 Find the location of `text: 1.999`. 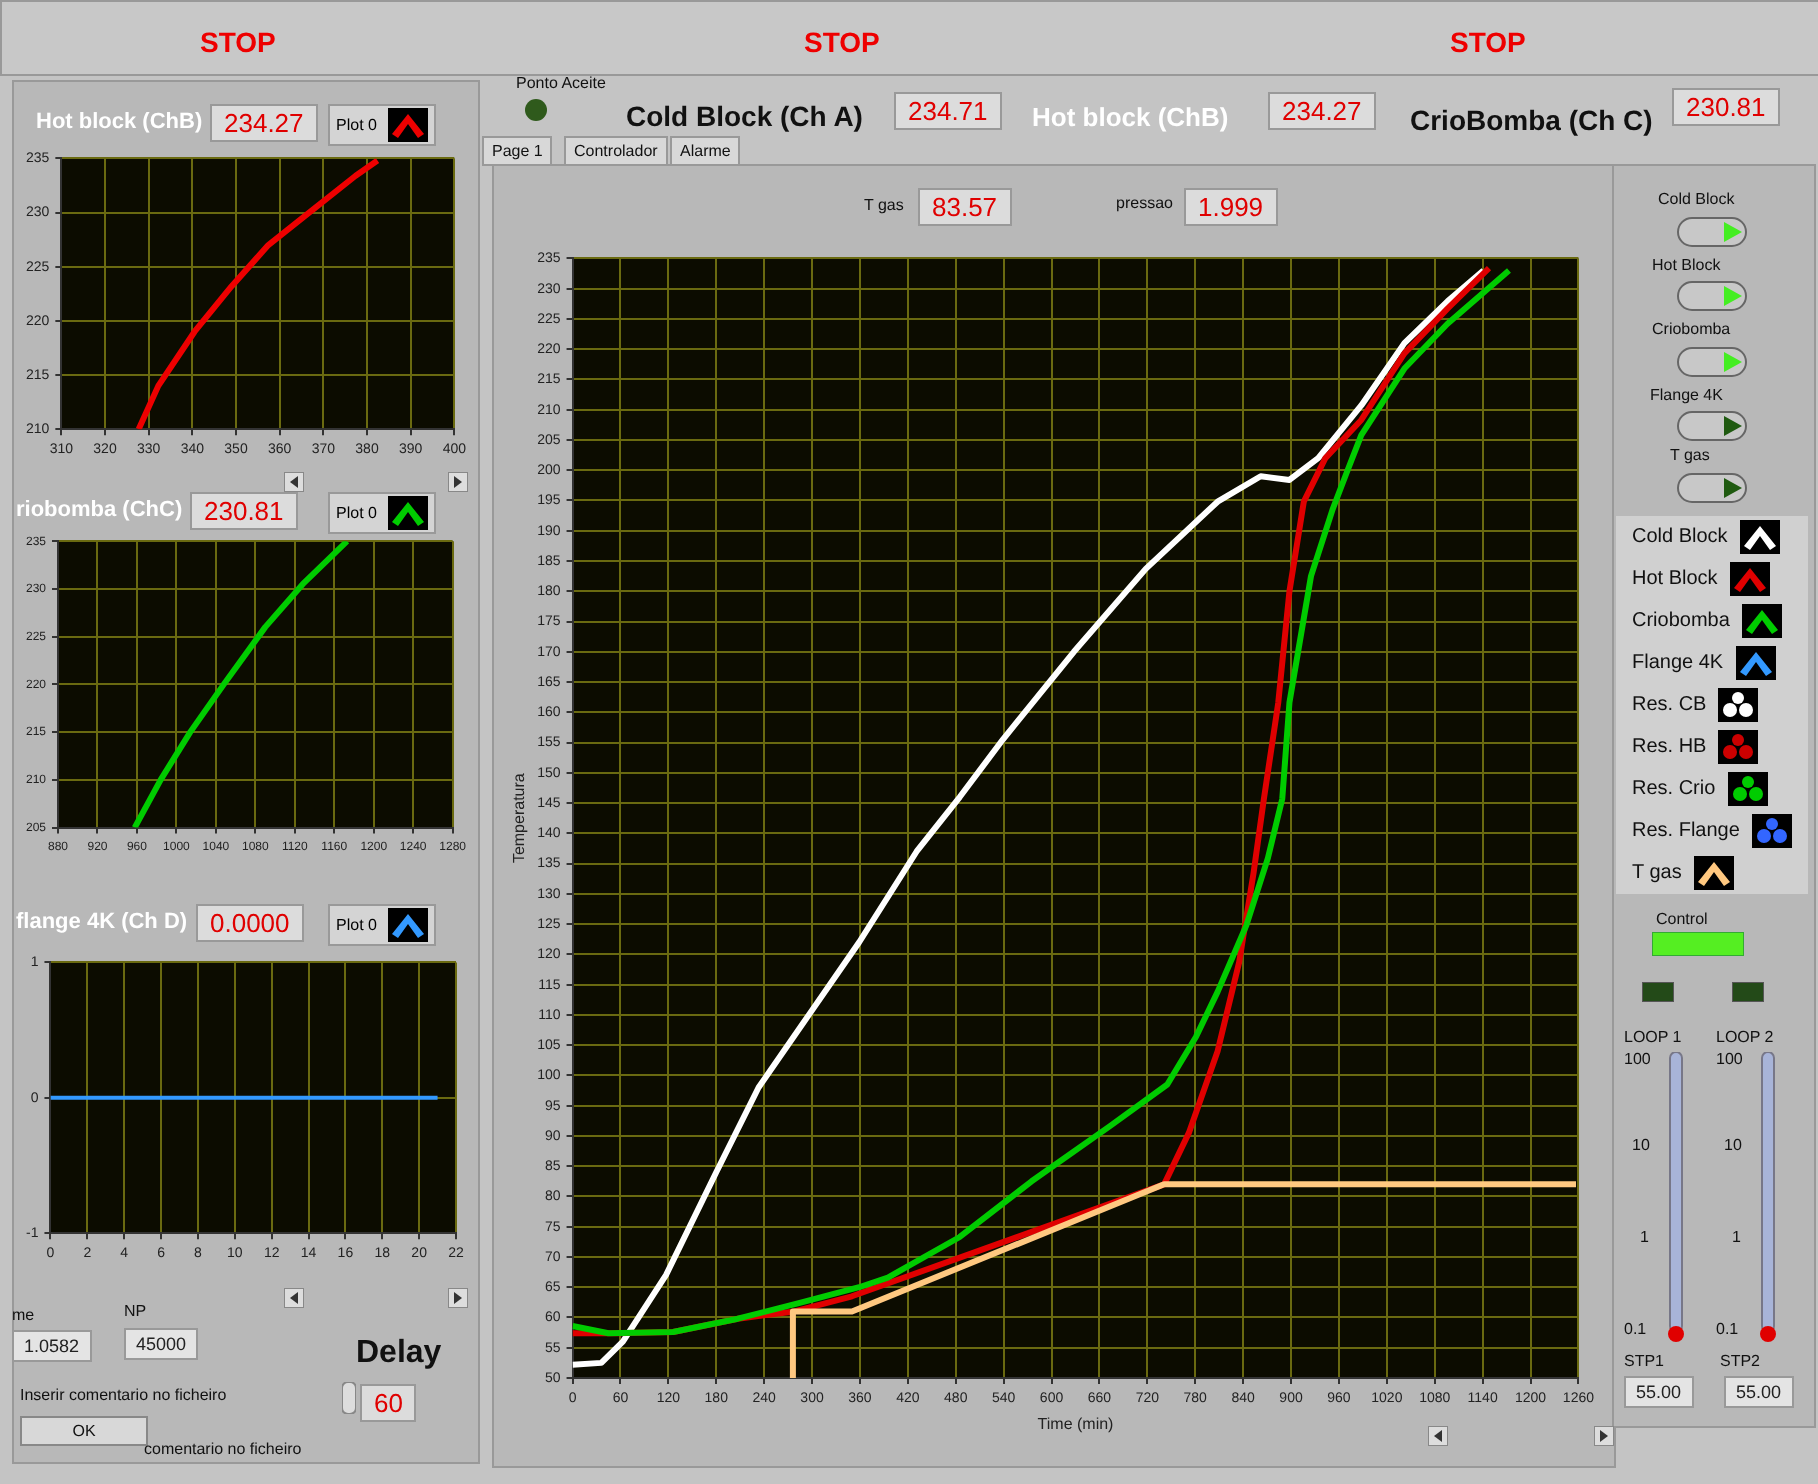

text: 1.999 is located at coordinates (1231, 207).